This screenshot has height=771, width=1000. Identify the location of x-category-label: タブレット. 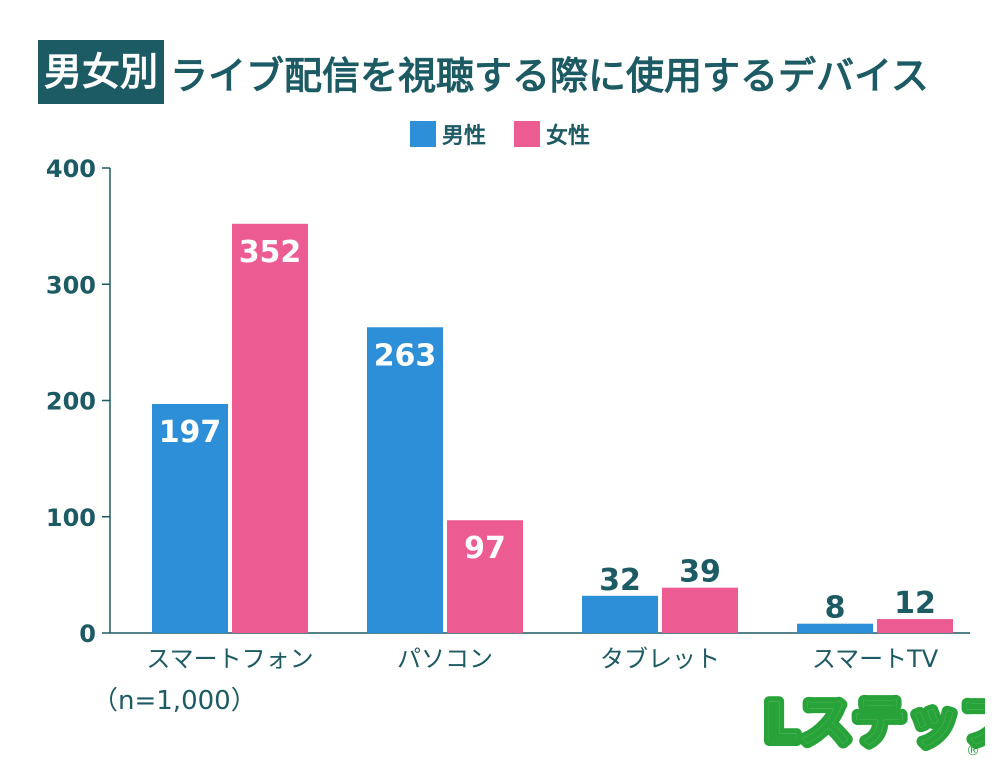
(660, 659).